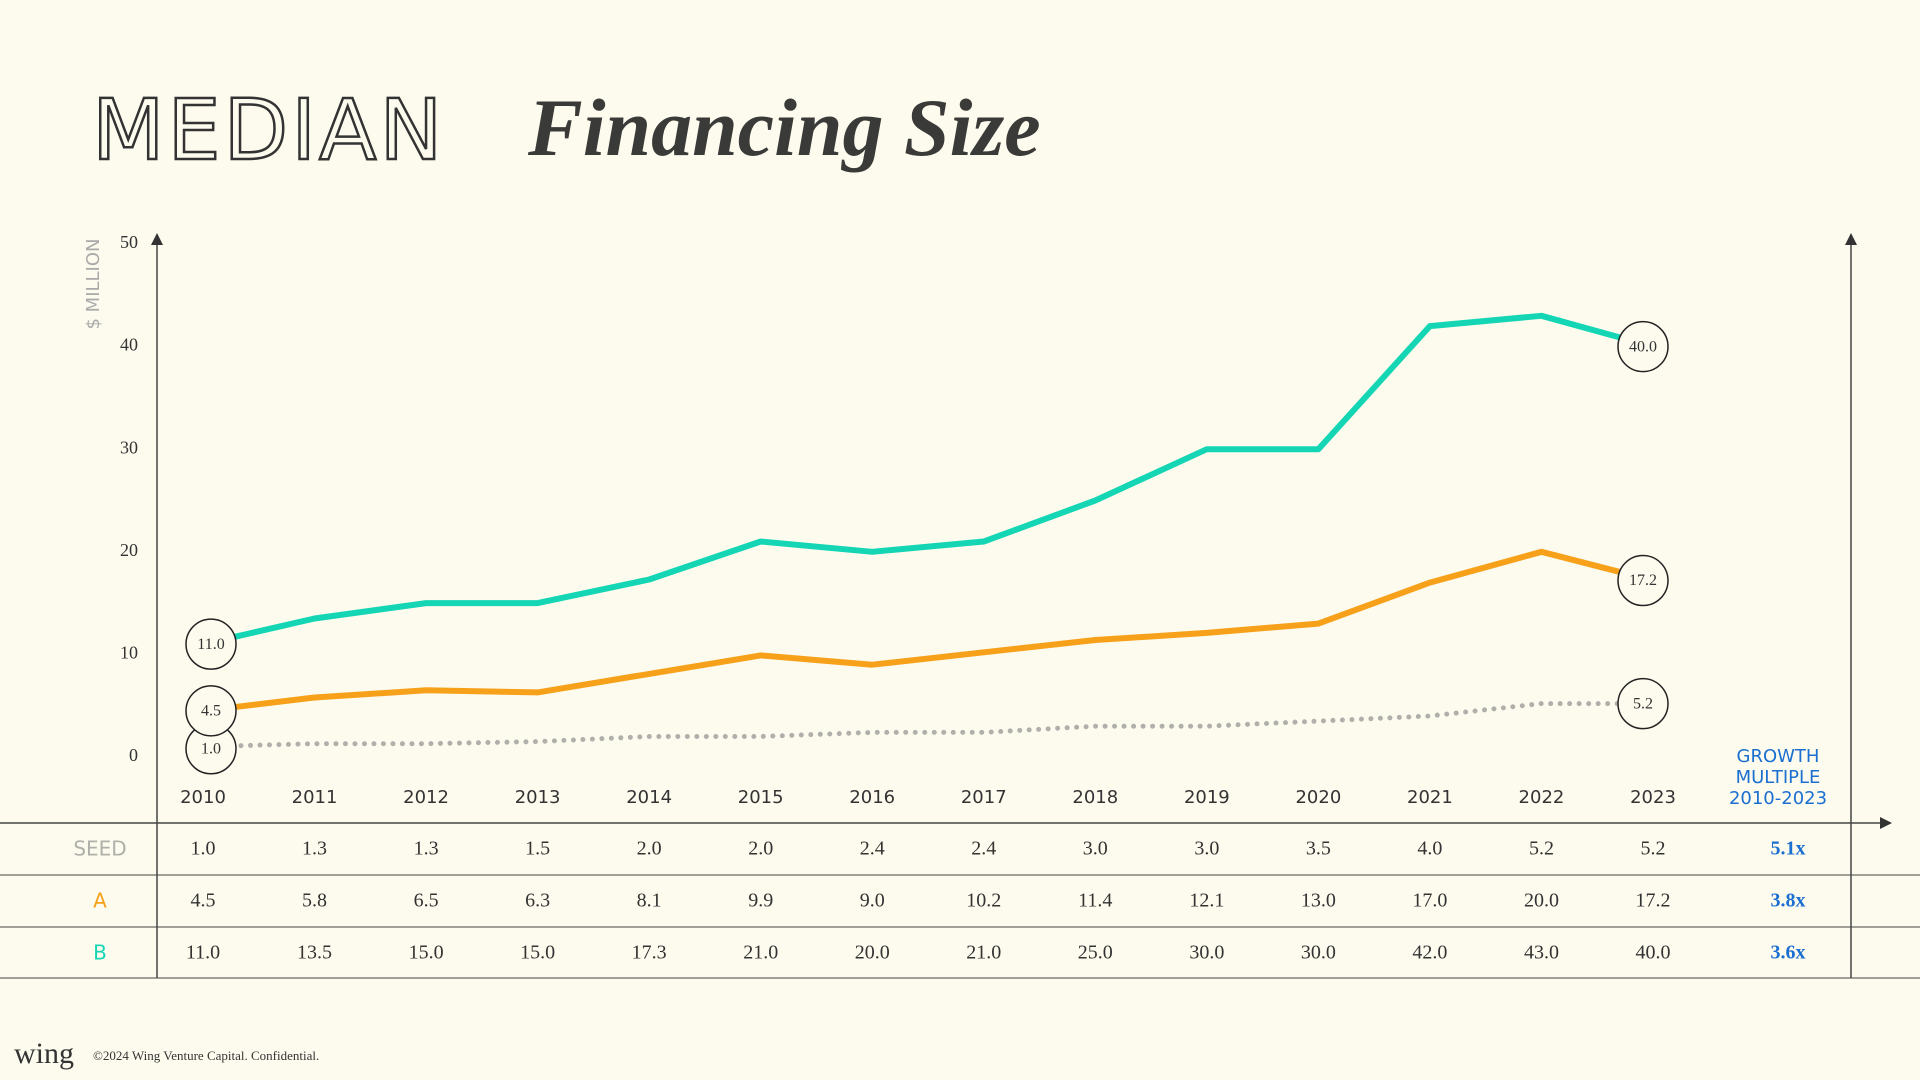 This screenshot has height=1080, width=1920. What do you see at coordinates (1318, 901) in the screenshot?
I see `table-cell: 13.0` at bounding box center [1318, 901].